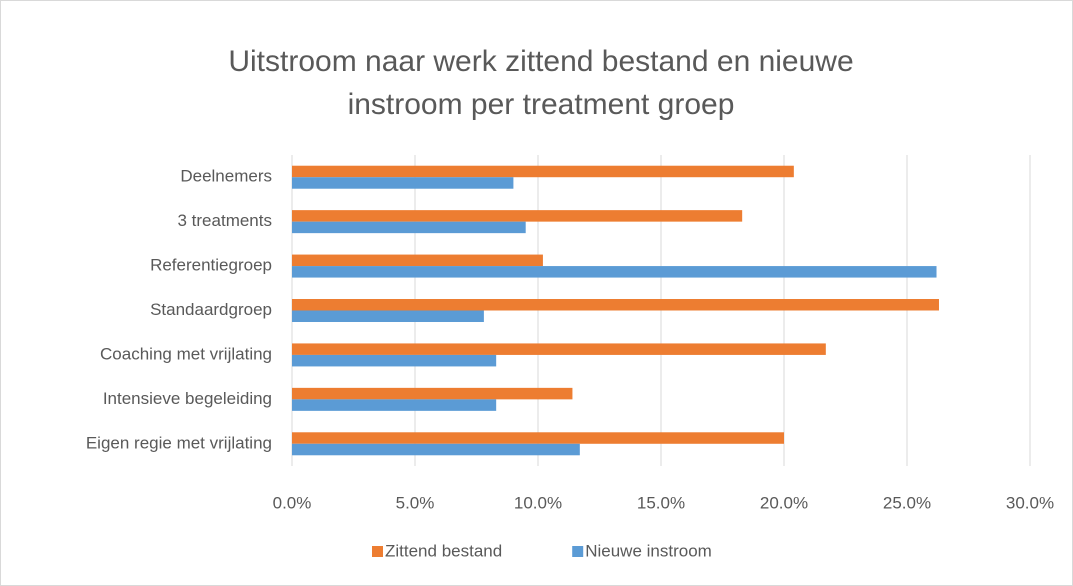 This screenshot has height=586, width=1073. I want to click on y-tick-label: Deelnemers, so click(226, 176).